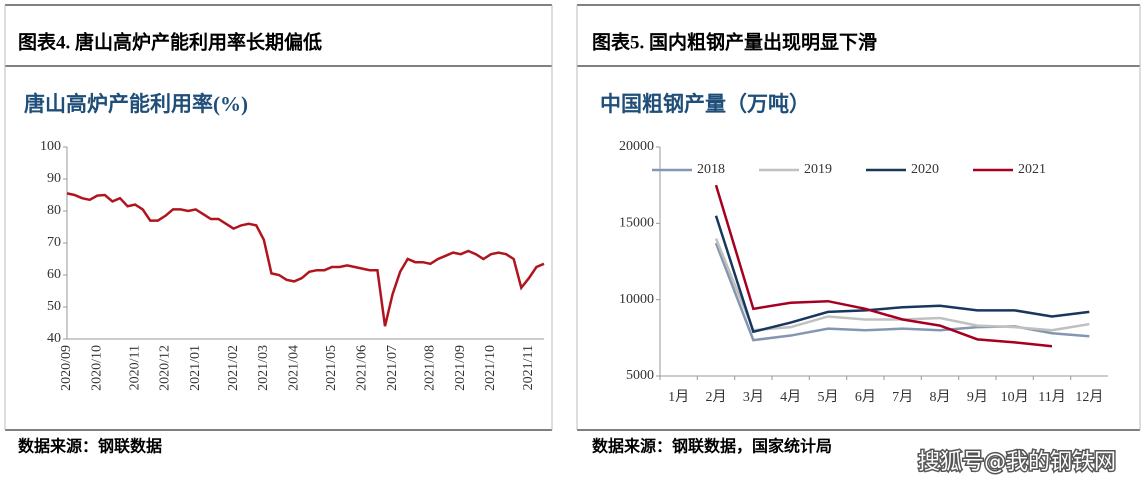 This screenshot has height=486, width=1142. I want to click on x-tick-label: 1月, so click(678, 397).